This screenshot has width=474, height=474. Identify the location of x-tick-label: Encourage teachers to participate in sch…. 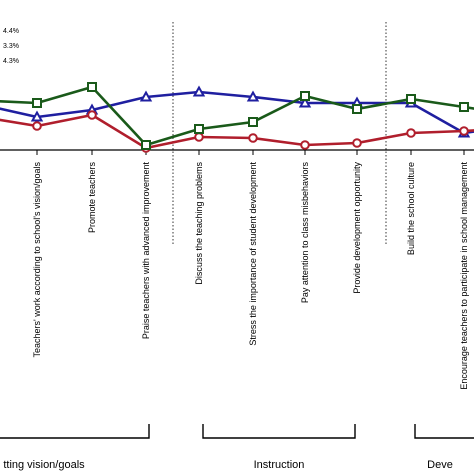
(464, 276).